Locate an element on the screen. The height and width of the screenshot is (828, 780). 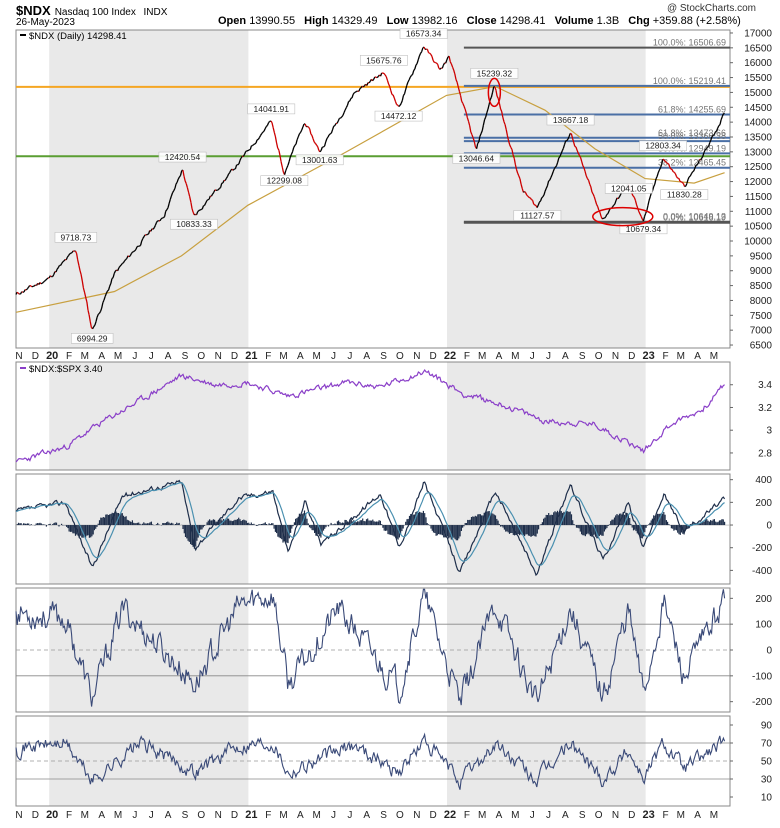
price-annotation-label: 12299.08 is located at coordinates (285, 181).